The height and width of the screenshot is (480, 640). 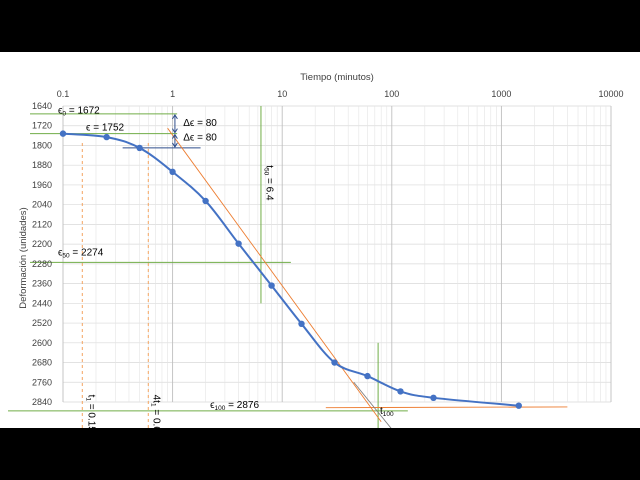 I want to click on y-axis-title: Deformación (unidades), so click(x=23, y=257).